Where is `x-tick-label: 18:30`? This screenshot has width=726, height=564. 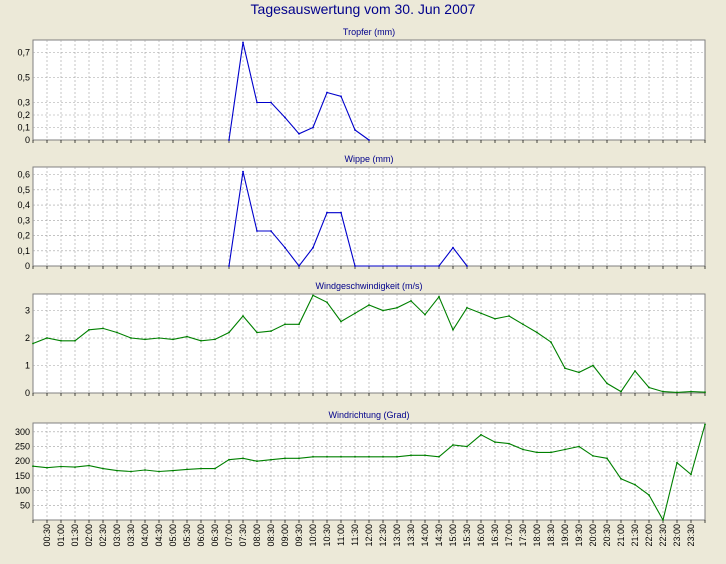 x-tick-label: 18:30 is located at coordinates (551, 535).